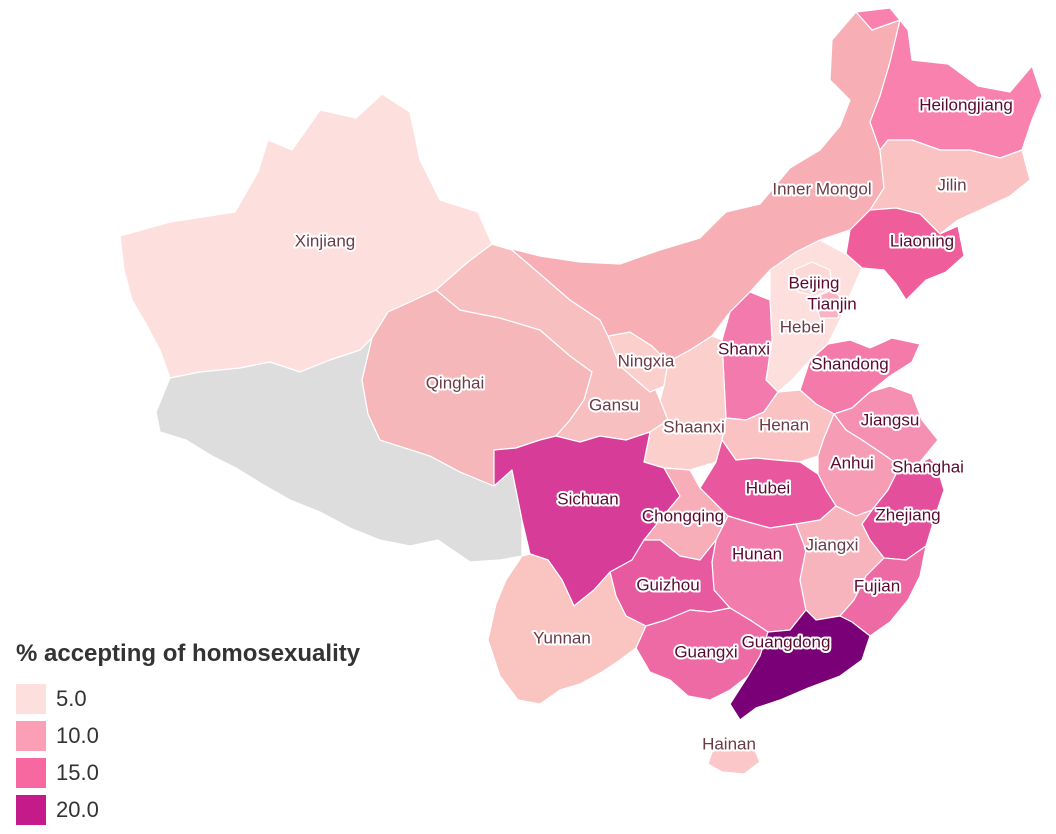 This screenshot has height=834, width=1056. Describe the element at coordinates (928, 466) in the screenshot. I see `province-label-shanghai: Shanghai` at that location.